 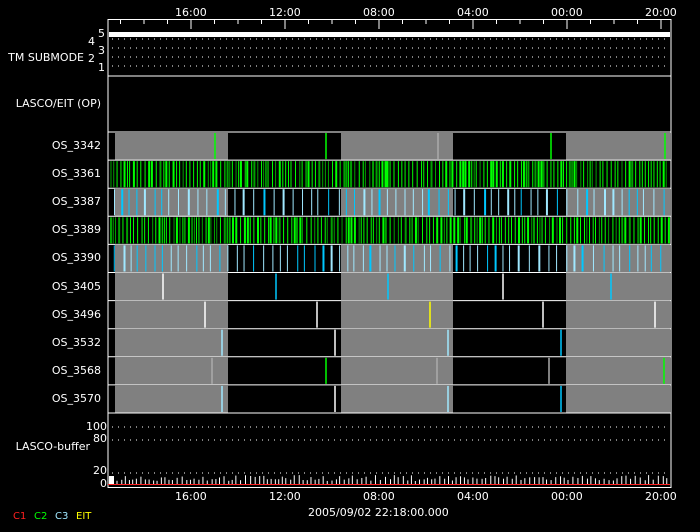 I want to click on date-label: 2005/09/02 22:18:00.000, so click(x=378, y=512).